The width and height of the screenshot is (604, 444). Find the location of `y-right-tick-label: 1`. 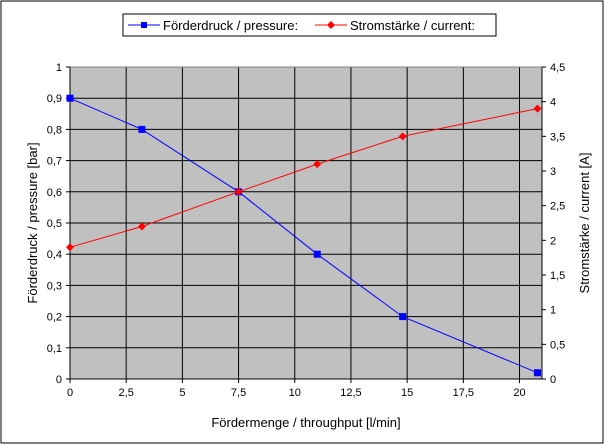

y-right-tick-label: 1 is located at coordinates (553, 311).